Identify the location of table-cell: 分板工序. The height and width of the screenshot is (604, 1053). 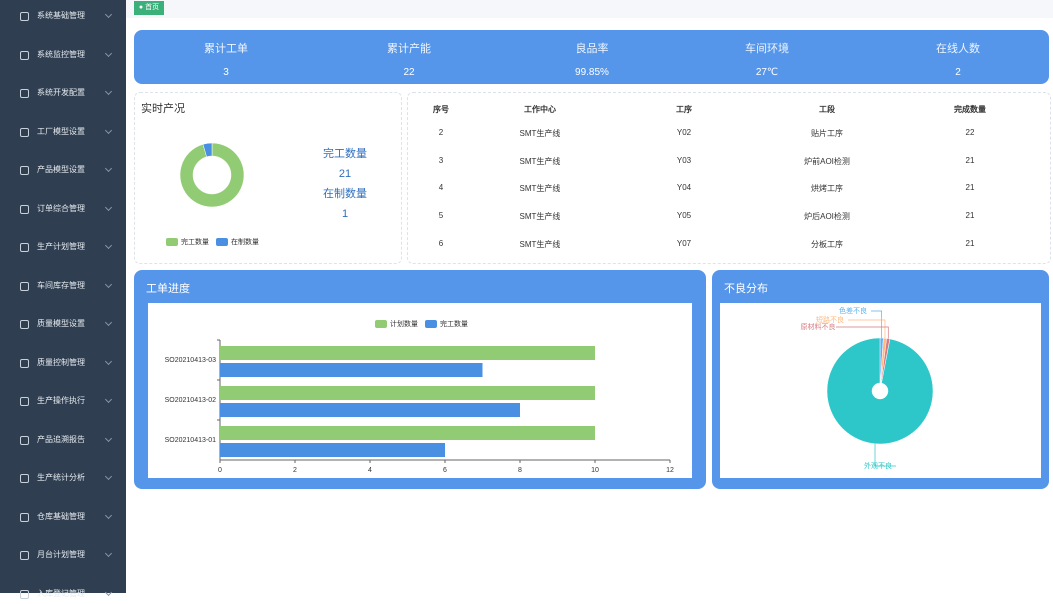
(827, 244).